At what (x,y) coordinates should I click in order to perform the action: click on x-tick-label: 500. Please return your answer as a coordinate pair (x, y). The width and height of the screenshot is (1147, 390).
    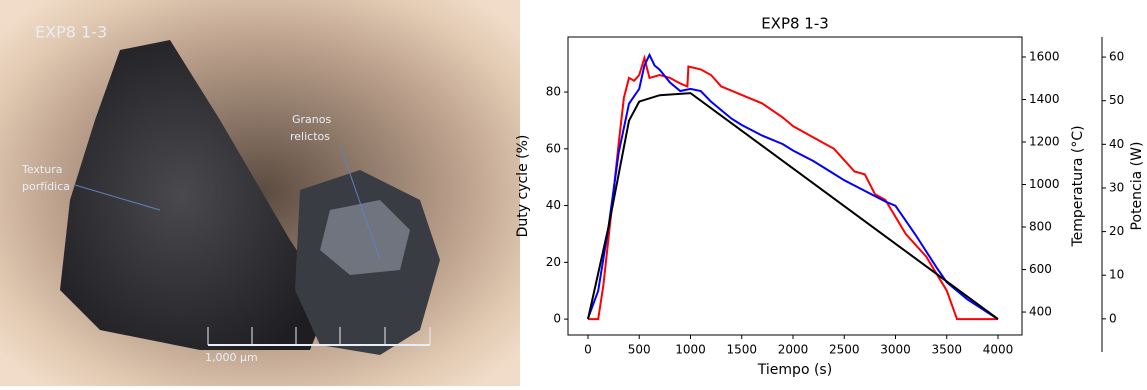
    Looking at the image, I should click on (639, 350).